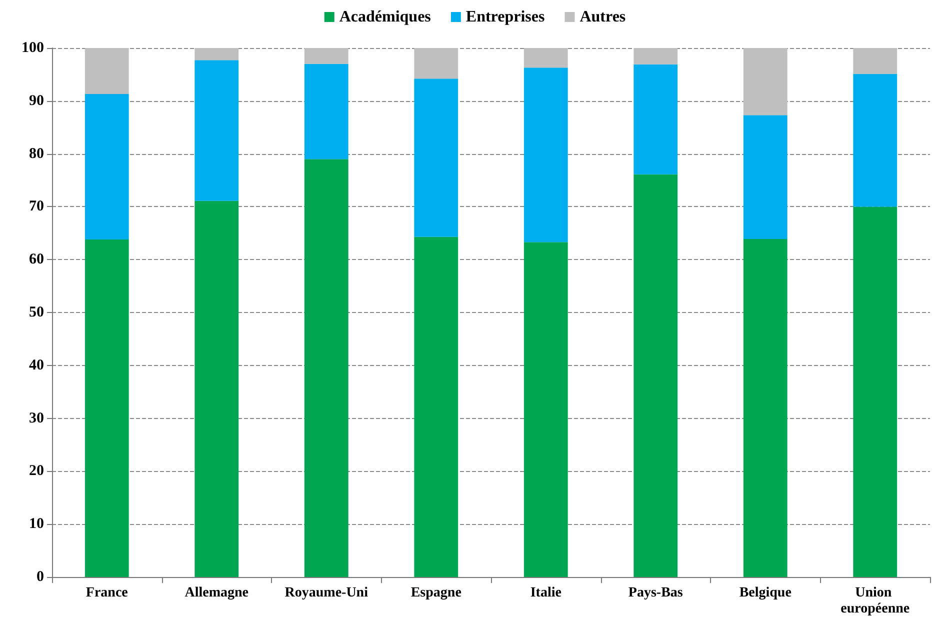 The width and height of the screenshot is (950, 622). Describe the element at coordinates (216, 593) in the screenshot. I see `x-tick-label: Allemagne` at that location.